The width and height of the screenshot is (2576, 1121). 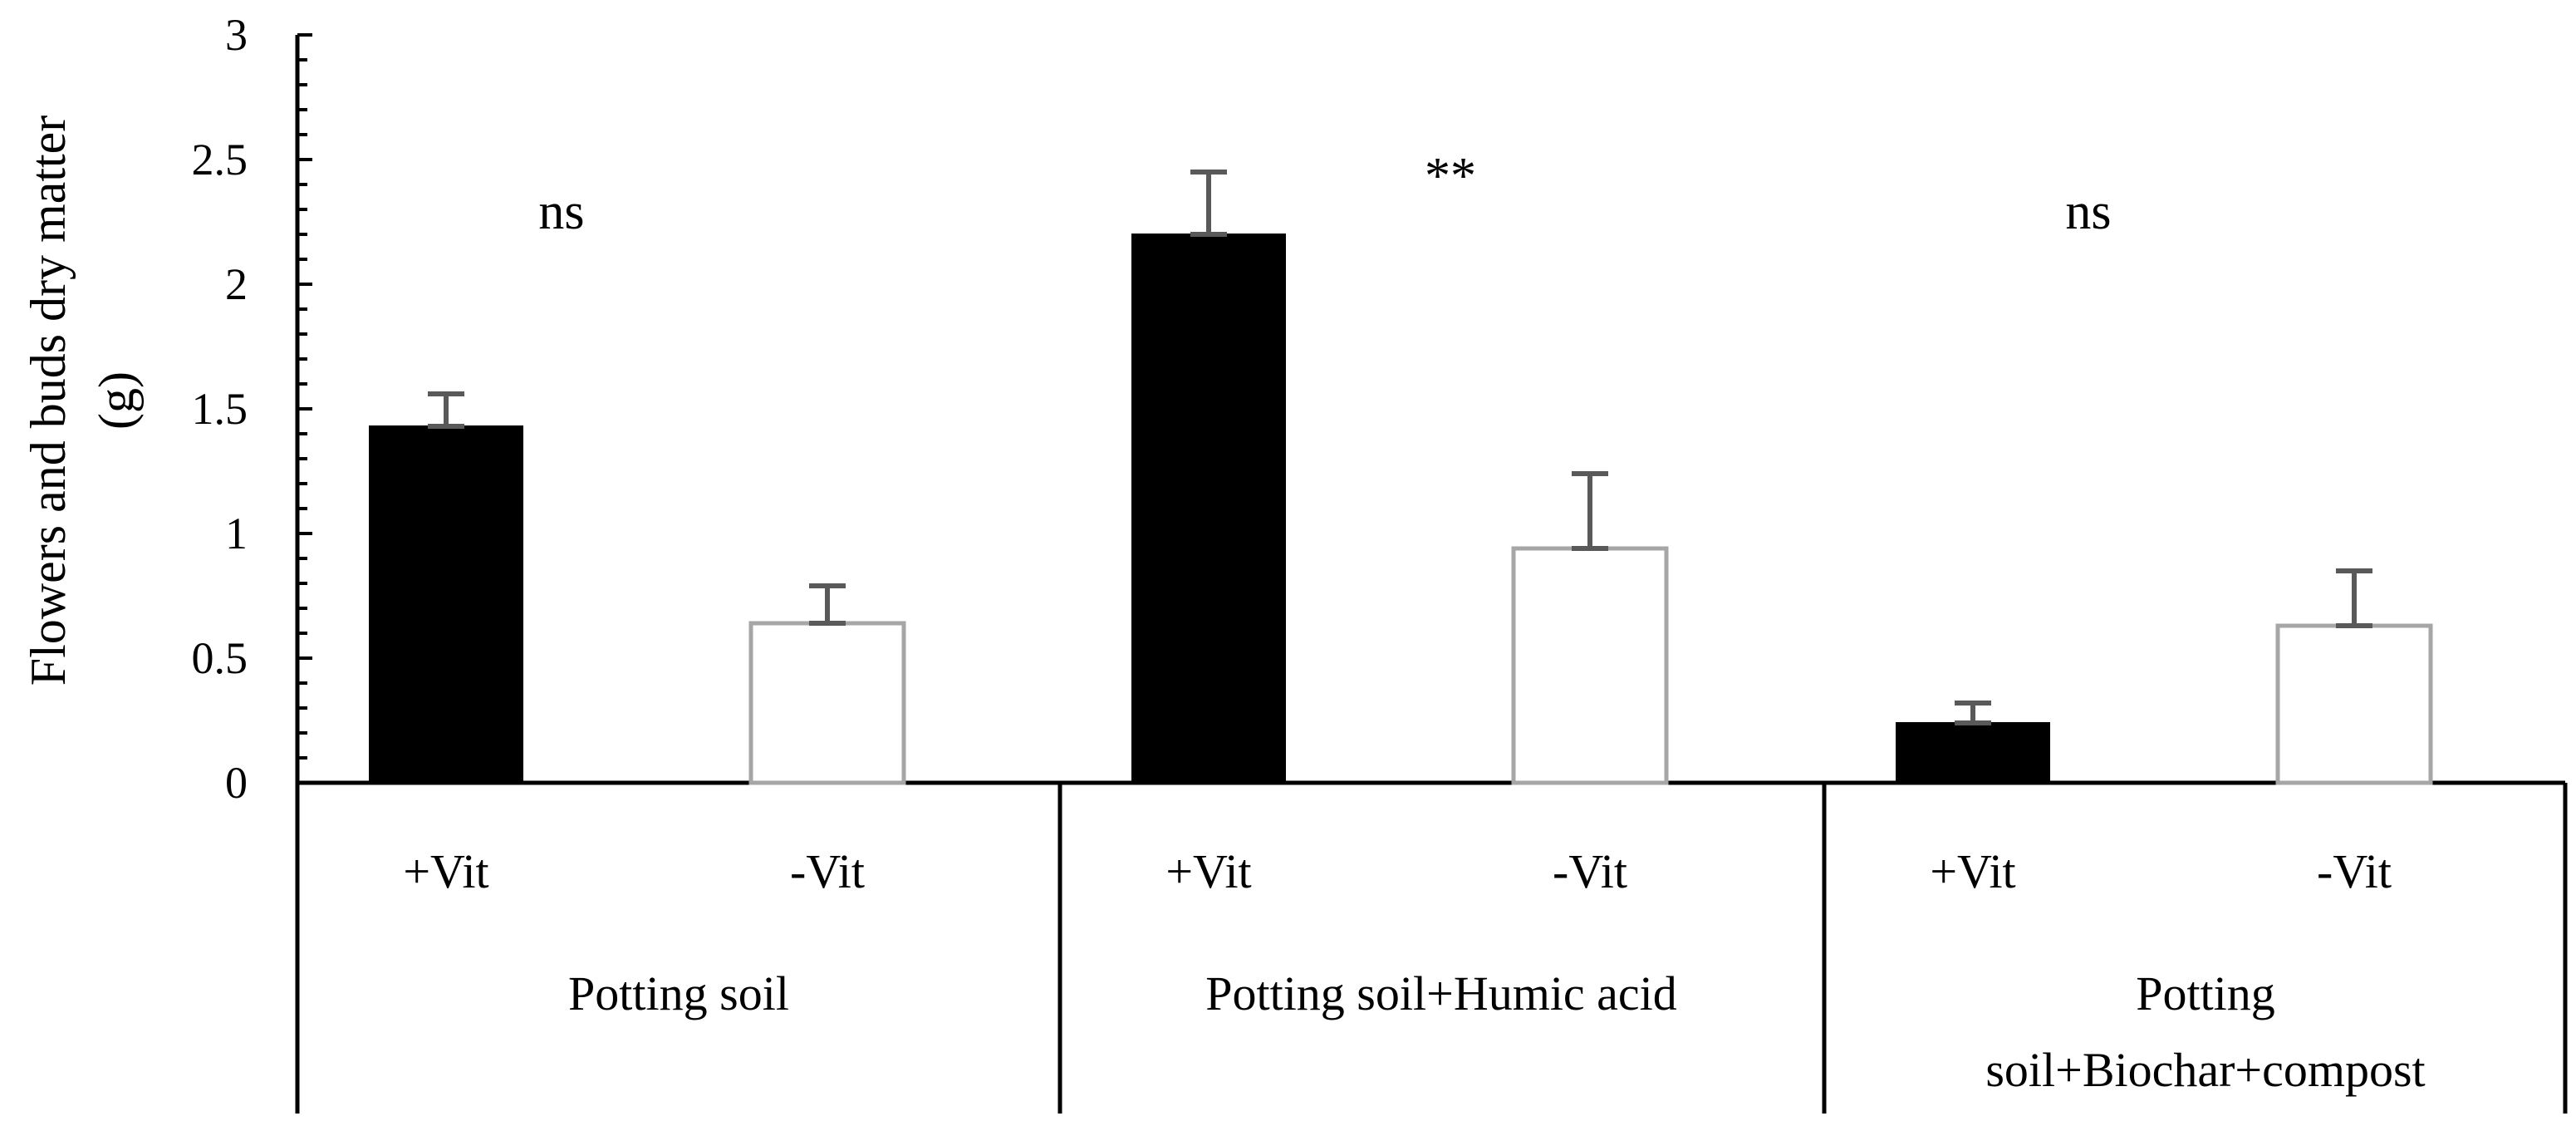 I want to click on y-tick-label: 1, so click(x=236, y=533).